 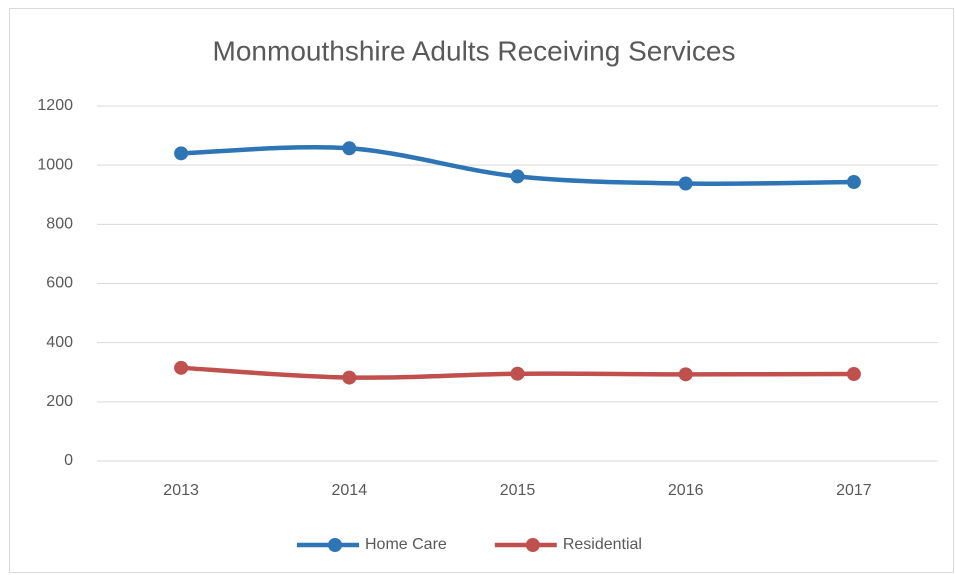 What do you see at coordinates (68, 460) in the screenshot?
I see `y-tick-label: 0` at bounding box center [68, 460].